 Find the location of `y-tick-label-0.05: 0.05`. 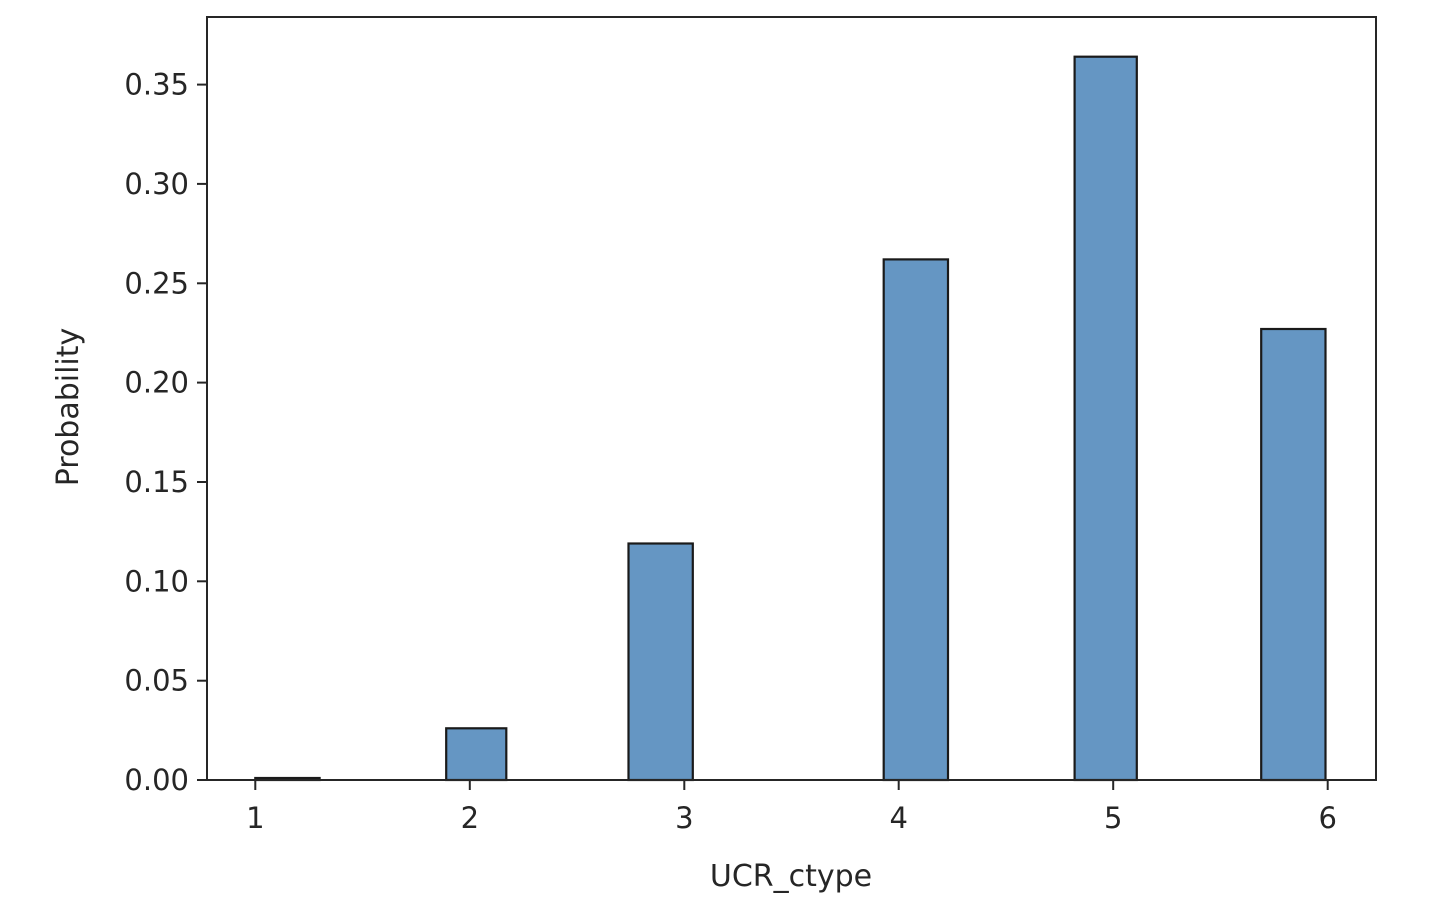

y-tick-label-0.05: 0.05 is located at coordinates (156, 681).